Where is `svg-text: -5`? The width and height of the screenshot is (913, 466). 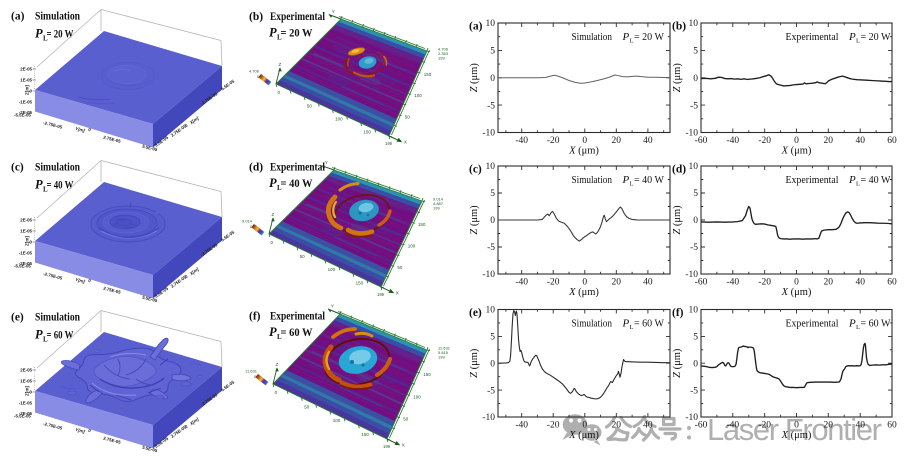 svg-text: -5 is located at coordinates (491, 248).